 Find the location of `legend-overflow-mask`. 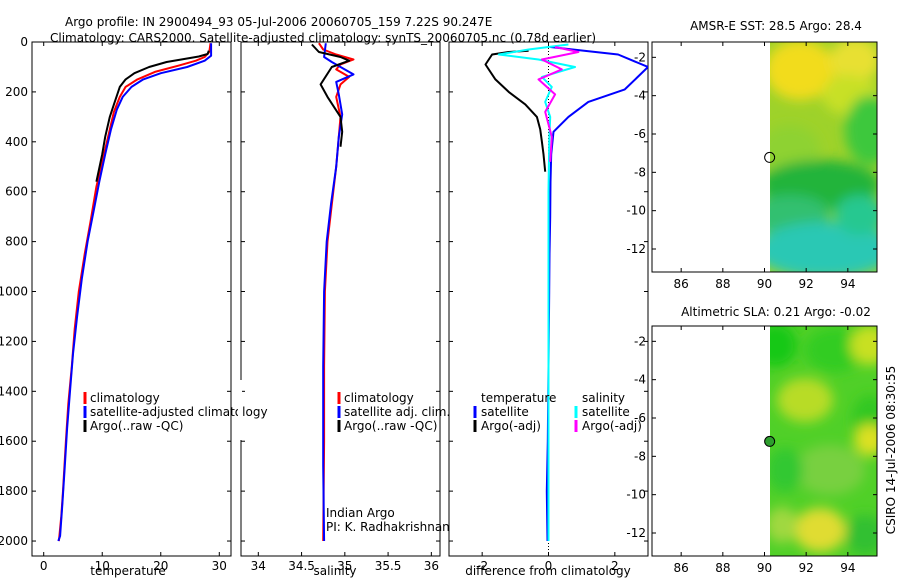

legend-overflow-mask is located at coordinates (240, 410).